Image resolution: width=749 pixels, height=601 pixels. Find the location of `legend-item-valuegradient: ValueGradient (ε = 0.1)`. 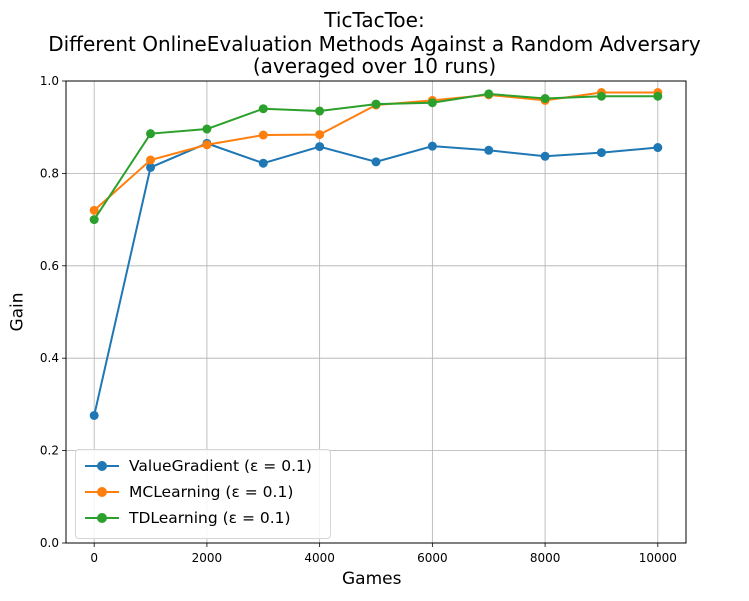

legend-item-valuegradient: ValueGradient (ε = 0.1) is located at coordinates (206, 466).